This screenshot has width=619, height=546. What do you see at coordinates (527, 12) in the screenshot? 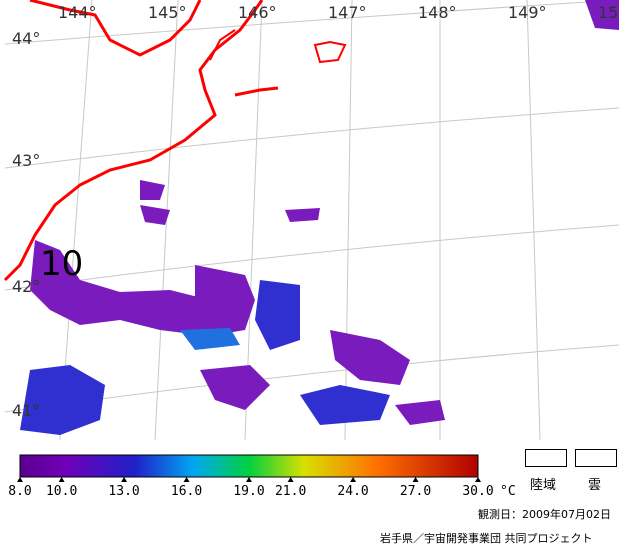
I see `lon-label: 149°` at bounding box center [527, 12].